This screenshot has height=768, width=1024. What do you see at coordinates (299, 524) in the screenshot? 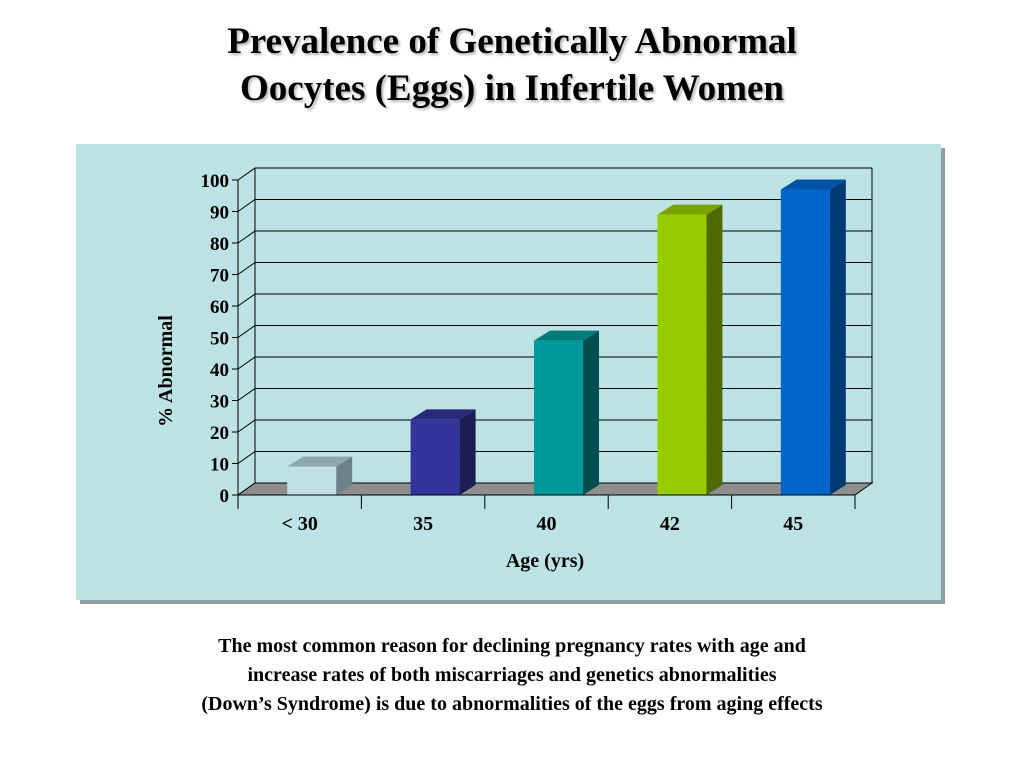
I see `x-tick-label: < 30` at bounding box center [299, 524].